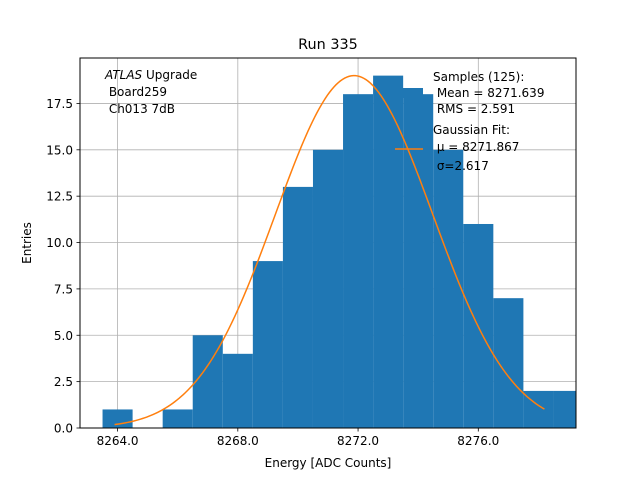  Describe the element at coordinates (123, 75) in the screenshot. I see `atlas-label: ATLAS` at that location.